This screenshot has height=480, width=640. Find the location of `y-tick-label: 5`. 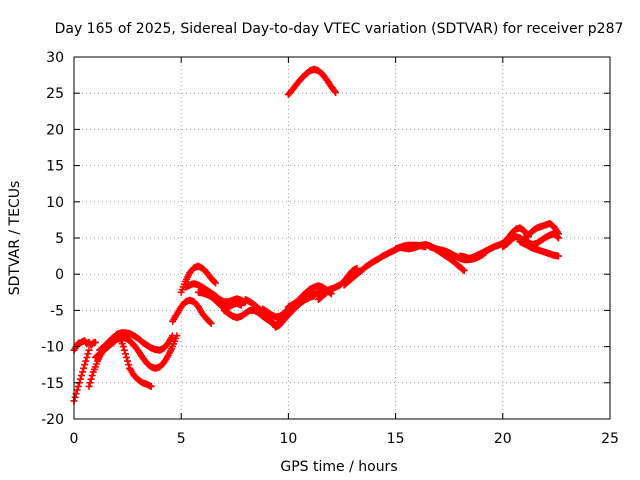

y-tick-label: 5 is located at coordinates (59, 239).